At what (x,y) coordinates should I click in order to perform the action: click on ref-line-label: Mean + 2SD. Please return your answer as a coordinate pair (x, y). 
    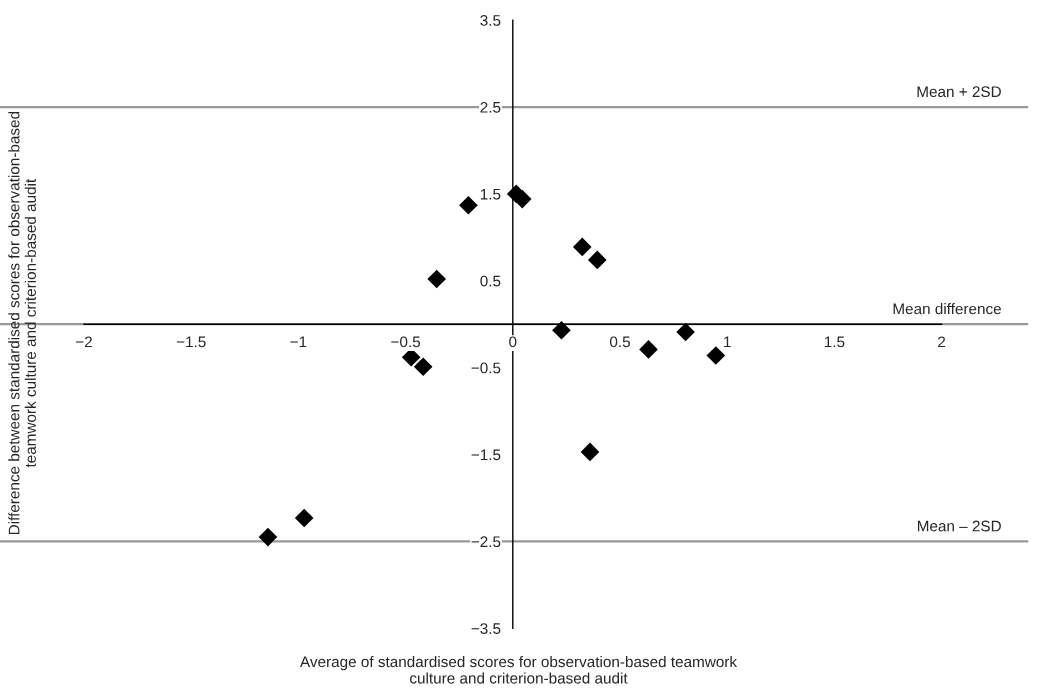
    Looking at the image, I should click on (959, 92).